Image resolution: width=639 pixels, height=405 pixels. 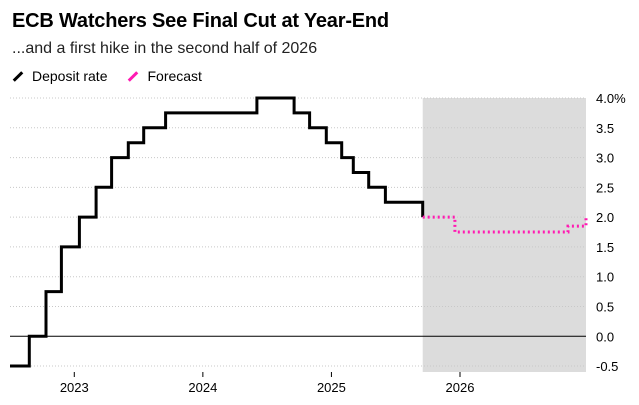 I want to click on x-tick-label: 2024, so click(x=202, y=387).